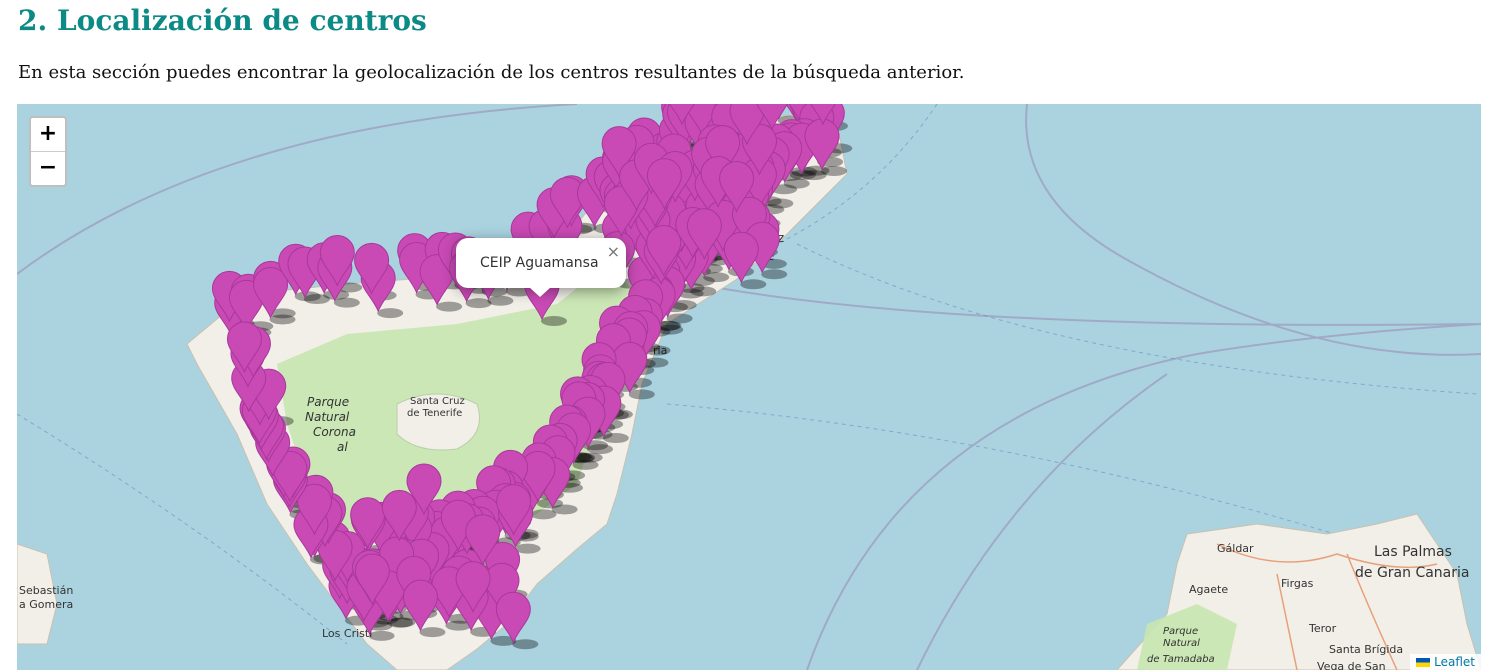  I want to click on popup-tip, so click(540, 292).